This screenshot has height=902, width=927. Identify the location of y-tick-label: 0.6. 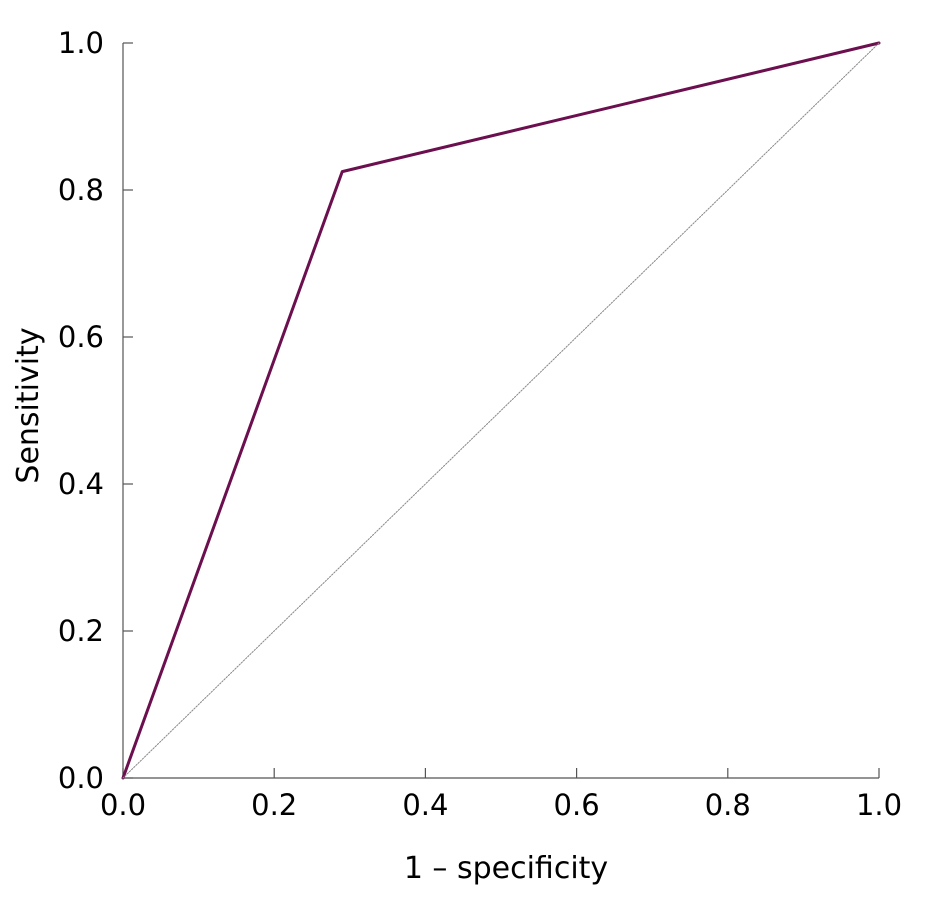
(81, 337).